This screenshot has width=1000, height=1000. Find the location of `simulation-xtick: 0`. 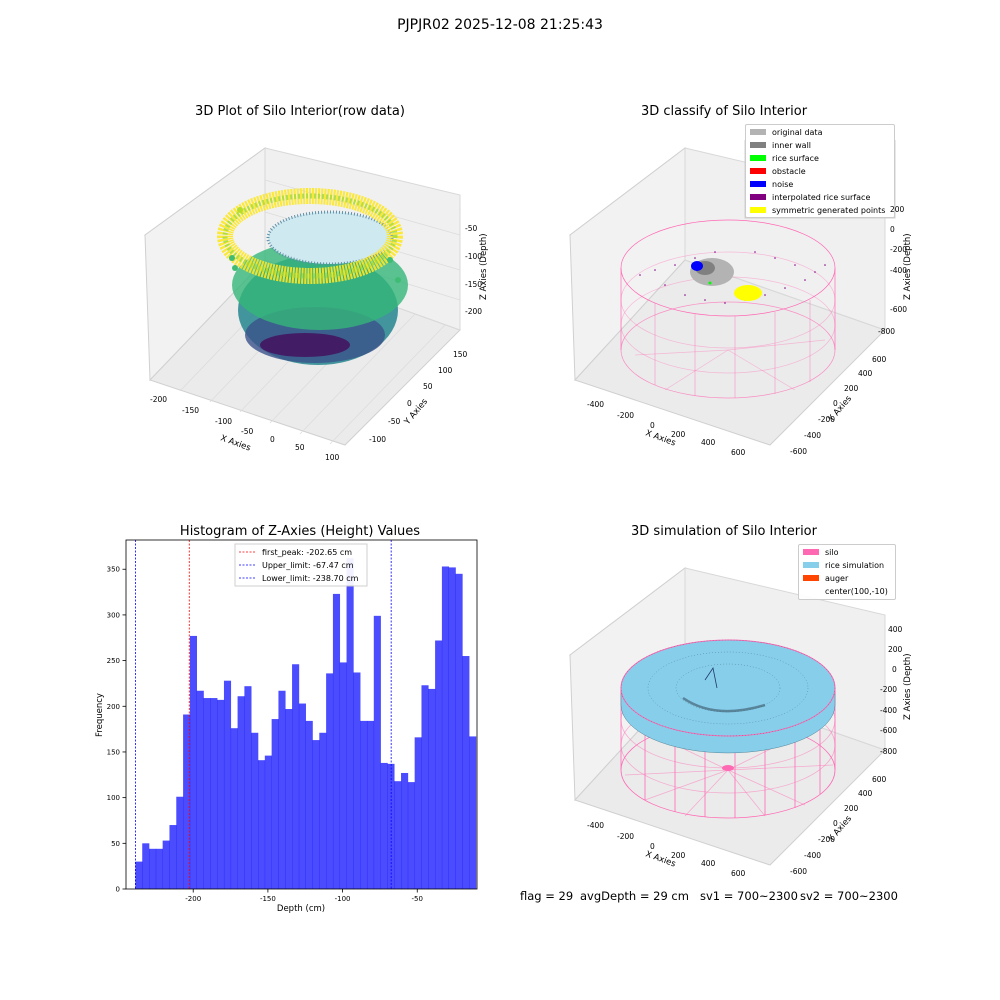

simulation-xtick: 0 is located at coordinates (652, 846).